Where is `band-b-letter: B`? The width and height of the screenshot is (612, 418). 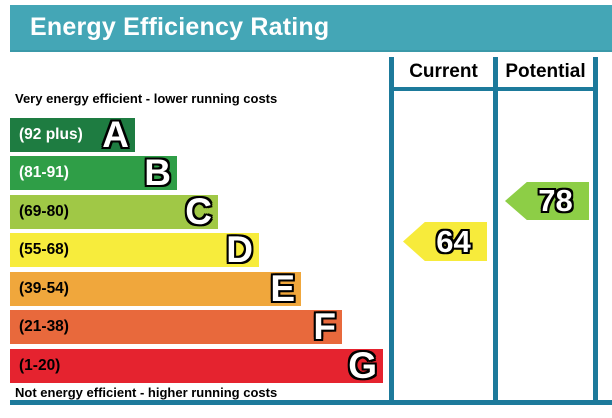
band-b-letter: B is located at coordinates (157, 172).